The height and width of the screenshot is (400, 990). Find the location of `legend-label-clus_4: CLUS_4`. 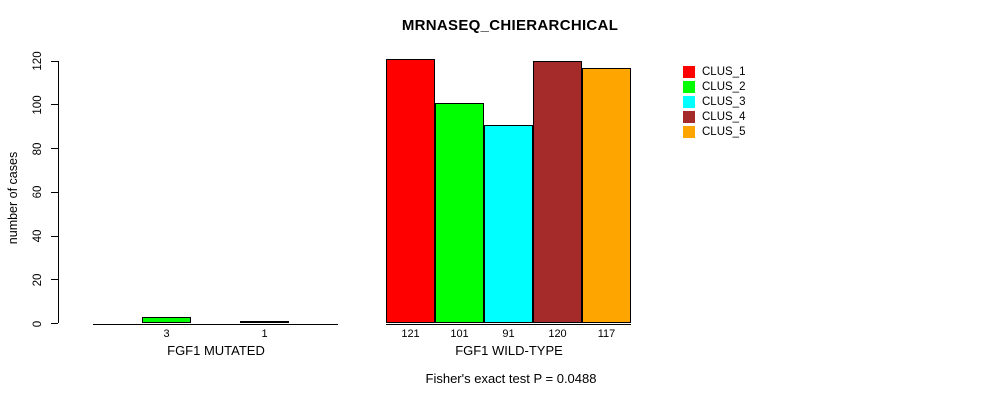

legend-label-clus_4: CLUS_4 is located at coordinates (724, 116).